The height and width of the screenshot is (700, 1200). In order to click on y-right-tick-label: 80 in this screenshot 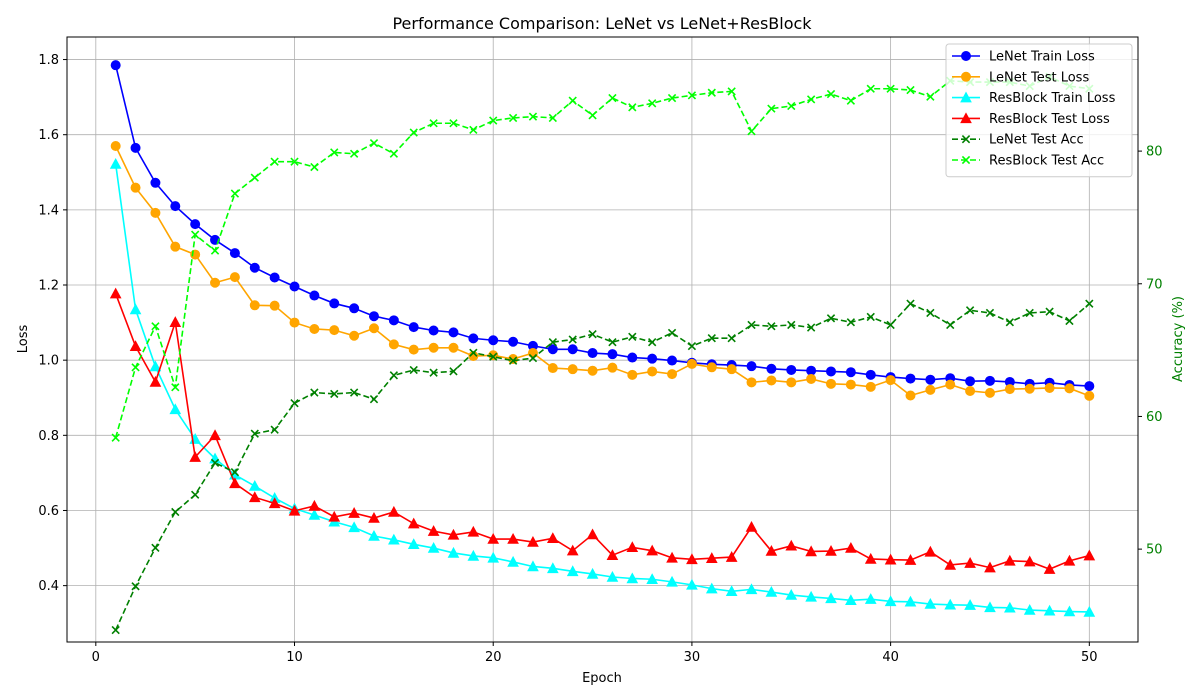, I will do `click(1154, 152)`.